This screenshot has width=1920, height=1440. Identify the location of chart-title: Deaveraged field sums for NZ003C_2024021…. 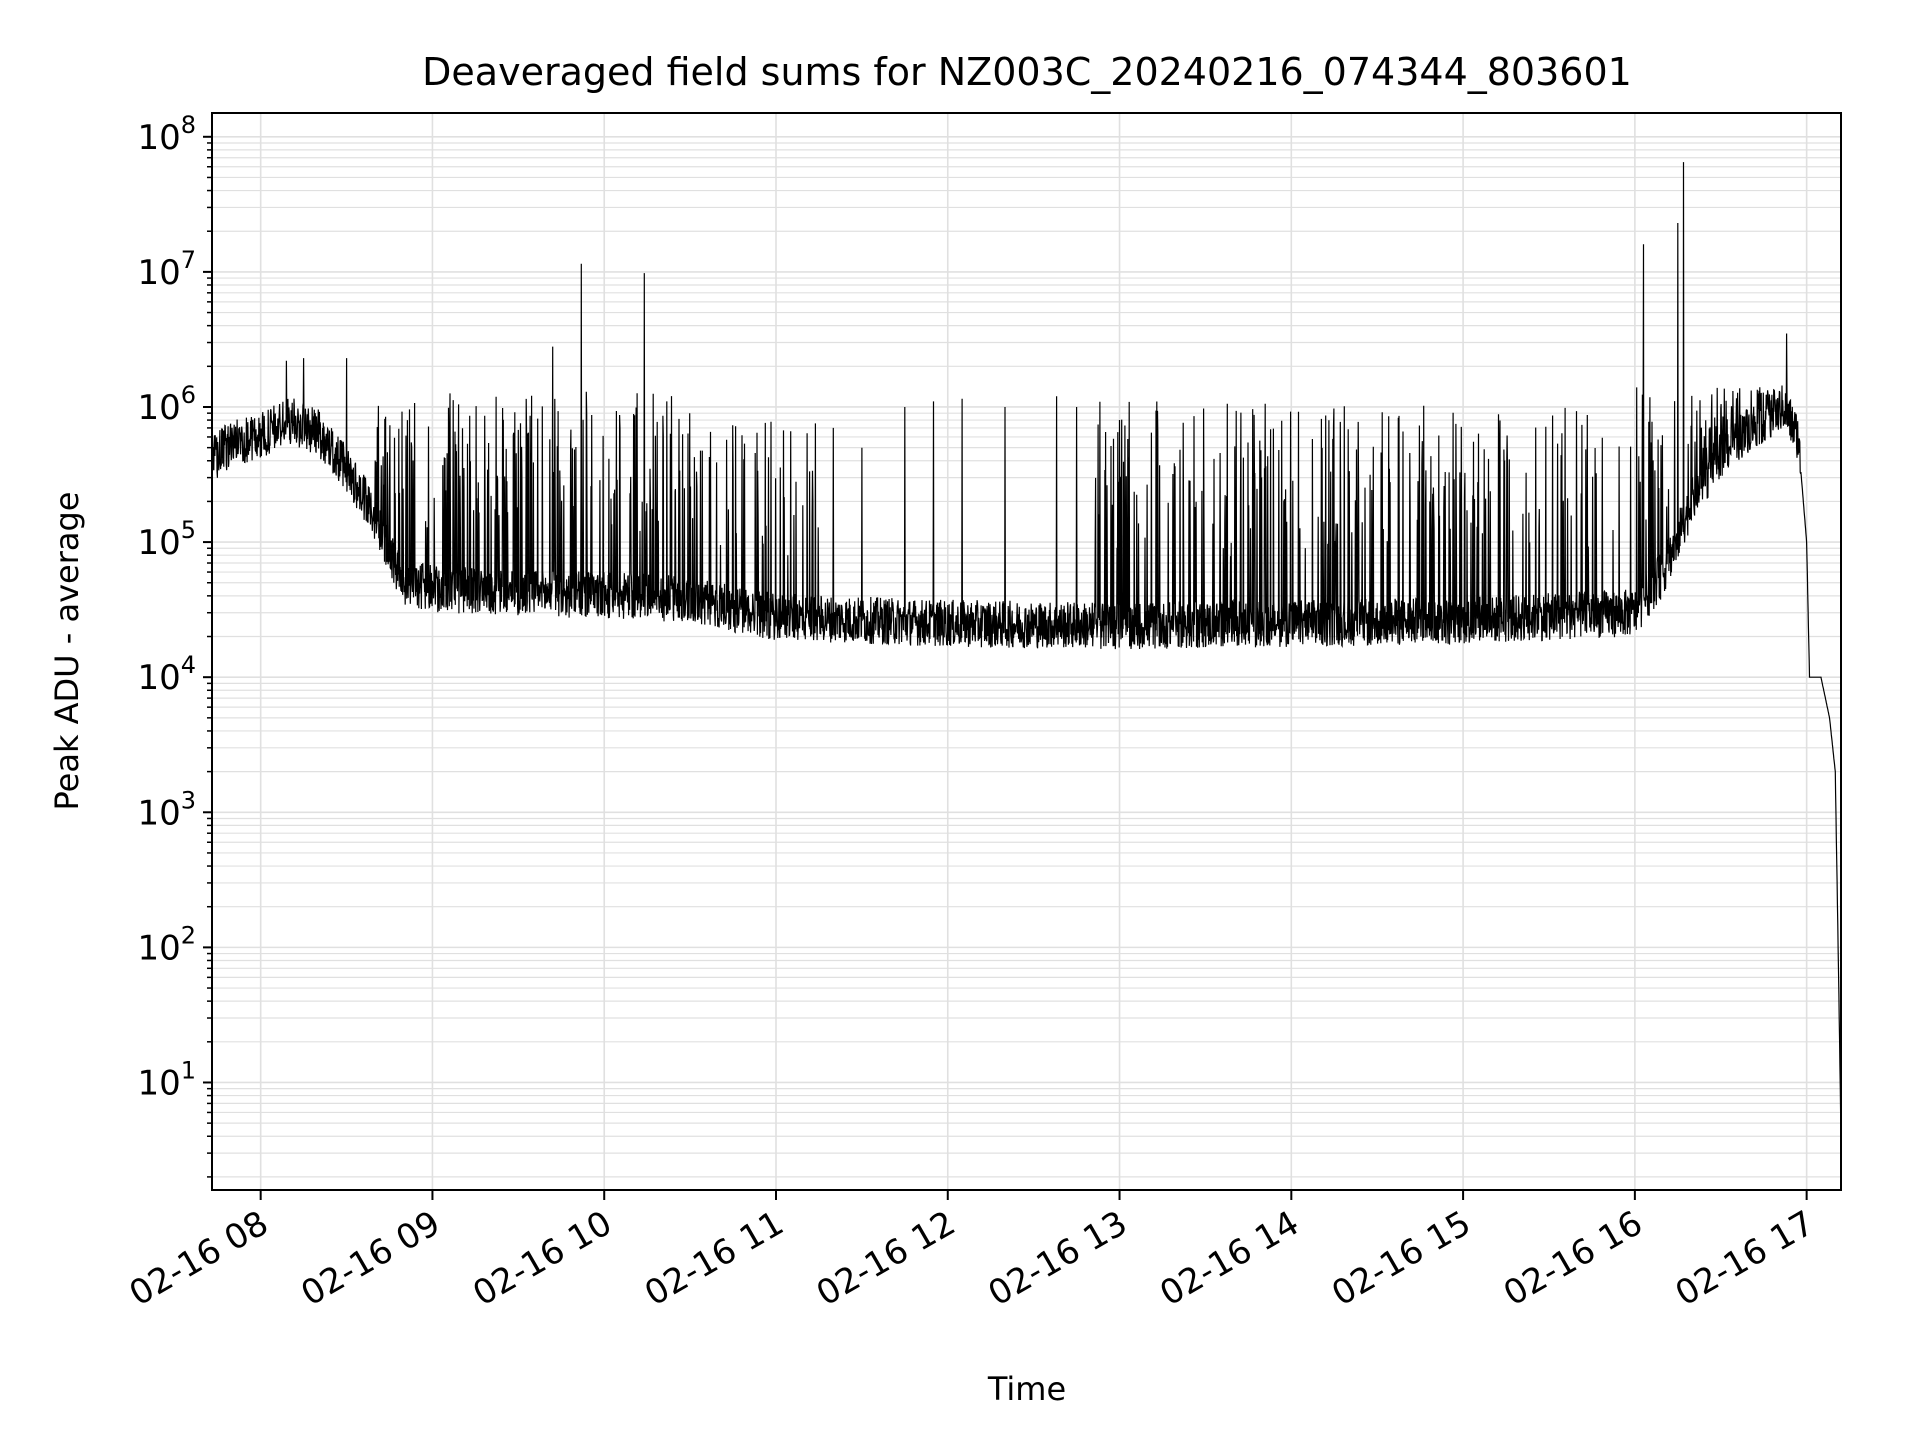
(1027, 72).